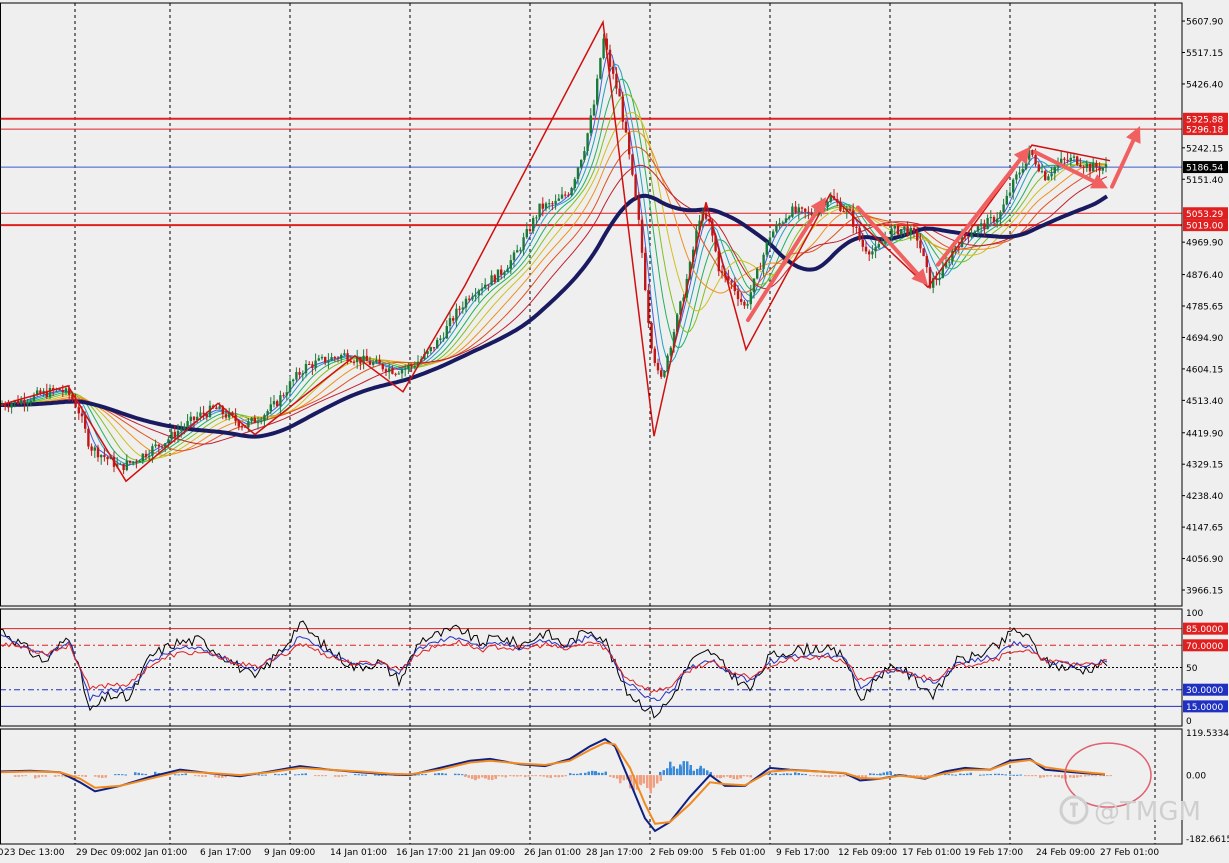  I want to click on price-level-tag, so click(1205, 213).